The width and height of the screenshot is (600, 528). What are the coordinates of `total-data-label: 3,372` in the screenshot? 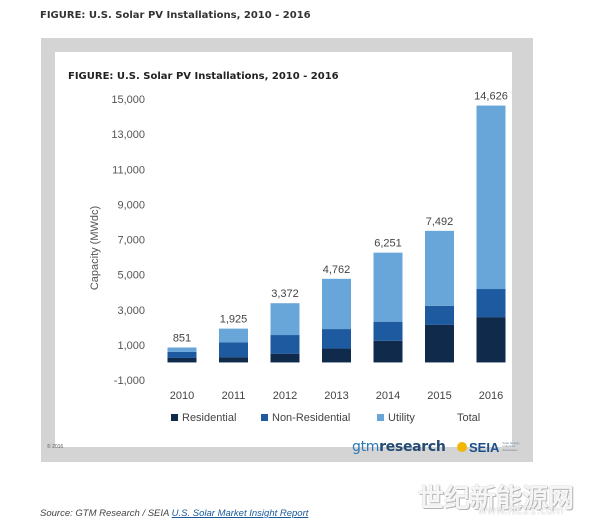 It's located at (285, 294).